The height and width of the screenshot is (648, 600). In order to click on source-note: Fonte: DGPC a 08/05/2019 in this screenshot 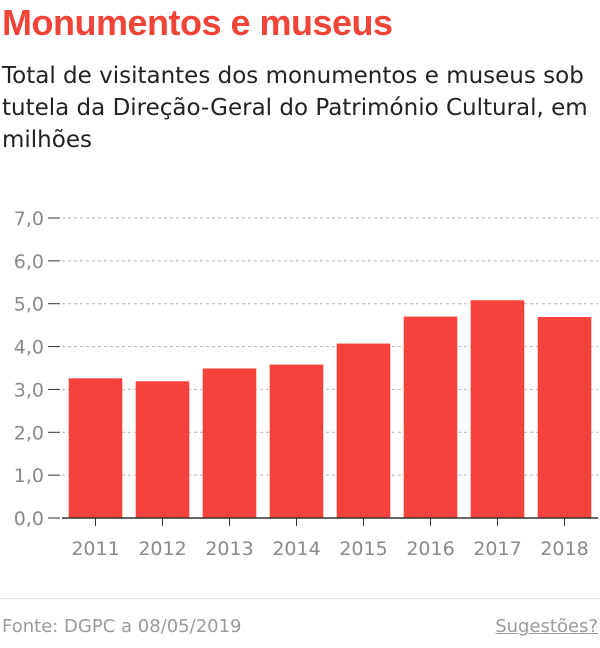, I will do `click(122, 626)`.